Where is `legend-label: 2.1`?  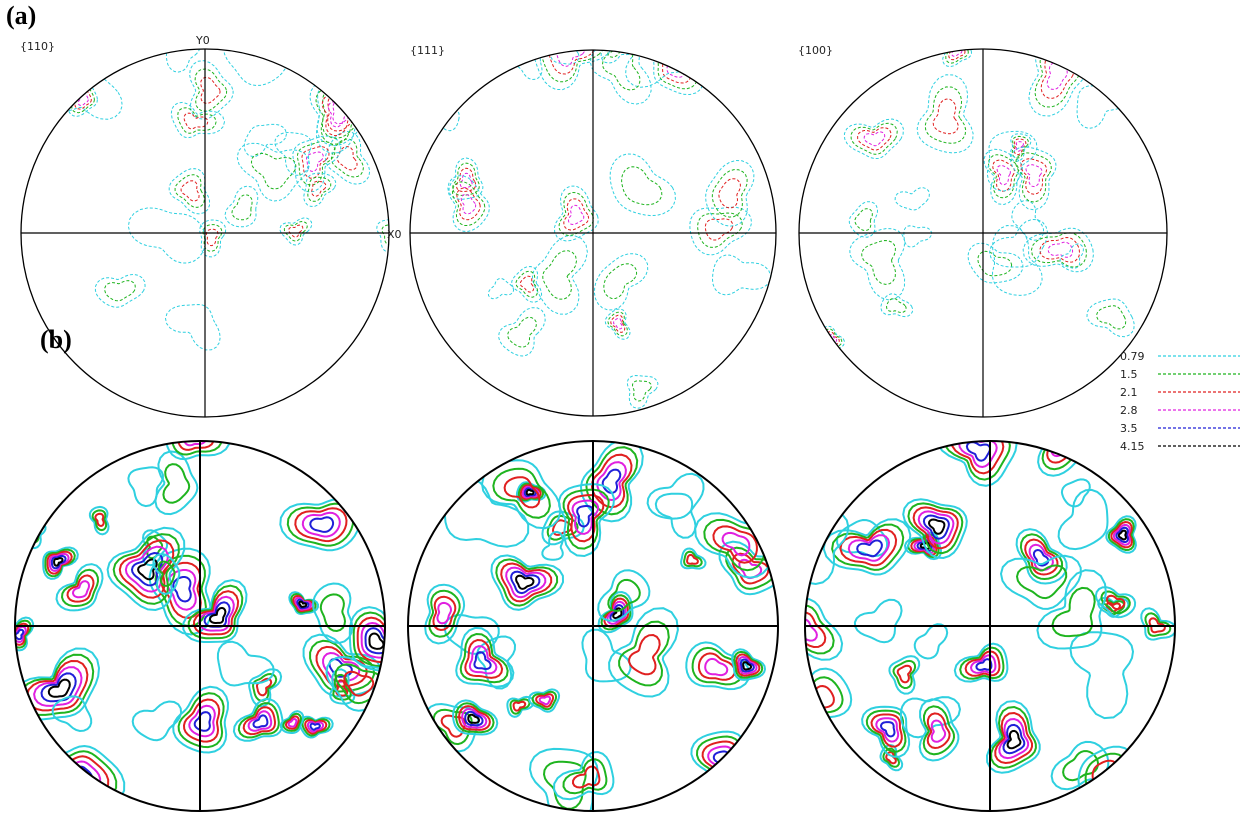 legend-label: 2.1 is located at coordinates (1129, 392).